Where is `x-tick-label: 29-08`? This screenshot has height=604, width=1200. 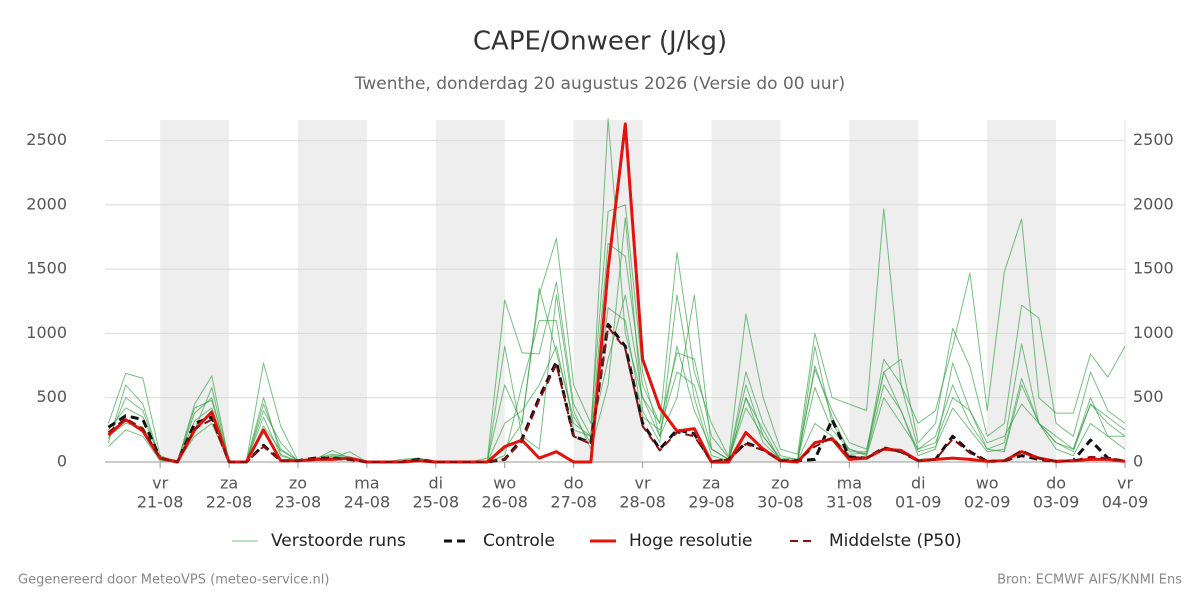 x-tick-label: 29-08 is located at coordinates (711, 502).